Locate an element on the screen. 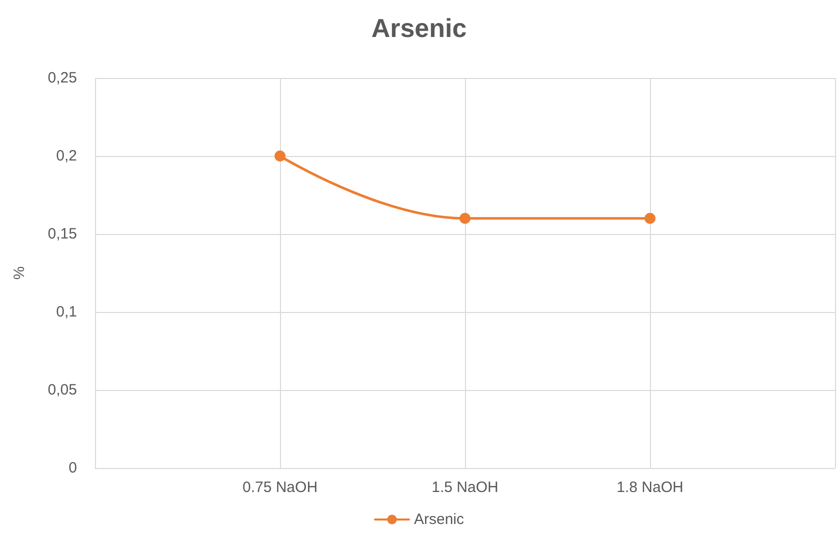 The image size is (838, 538). y-tick-label: 0,2 is located at coordinates (66, 156).